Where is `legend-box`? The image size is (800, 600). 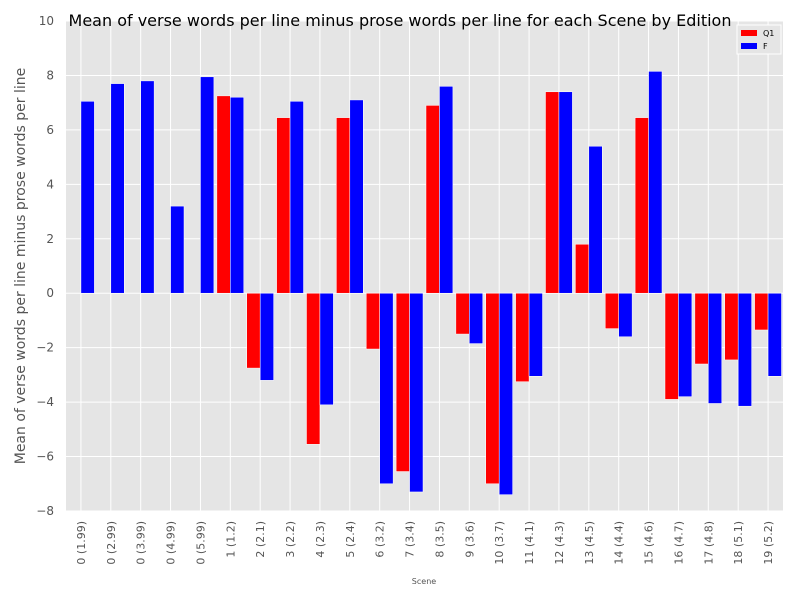 legend-box is located at coordinates (759, 39).